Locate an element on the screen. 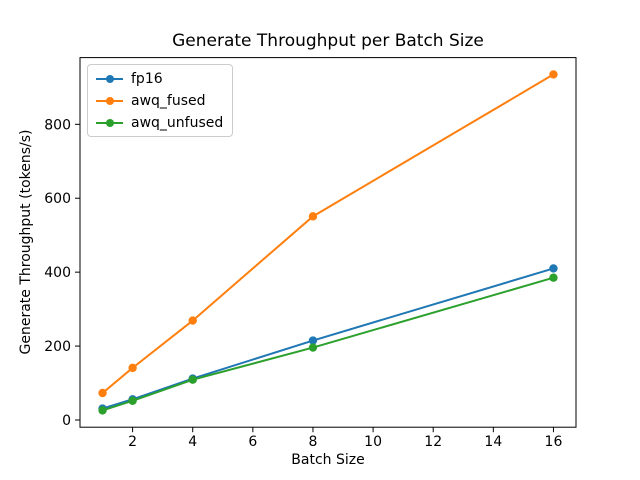 Image resolution: width=640 pixels, height=480 pixels. y-tick-label: 800 is located at coordinates (57, 125).